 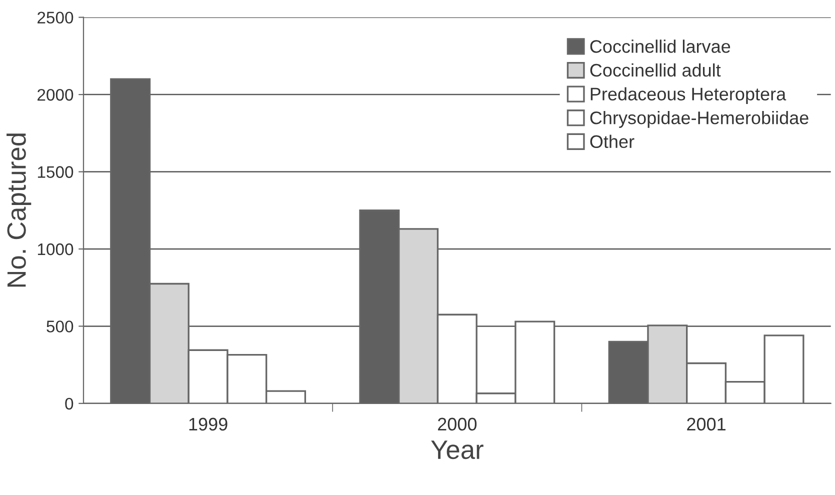 What do you see at coordinates (60, 326) in the screenshot?
I see `y-tick-label: 500` at bounding box center [60, 326].